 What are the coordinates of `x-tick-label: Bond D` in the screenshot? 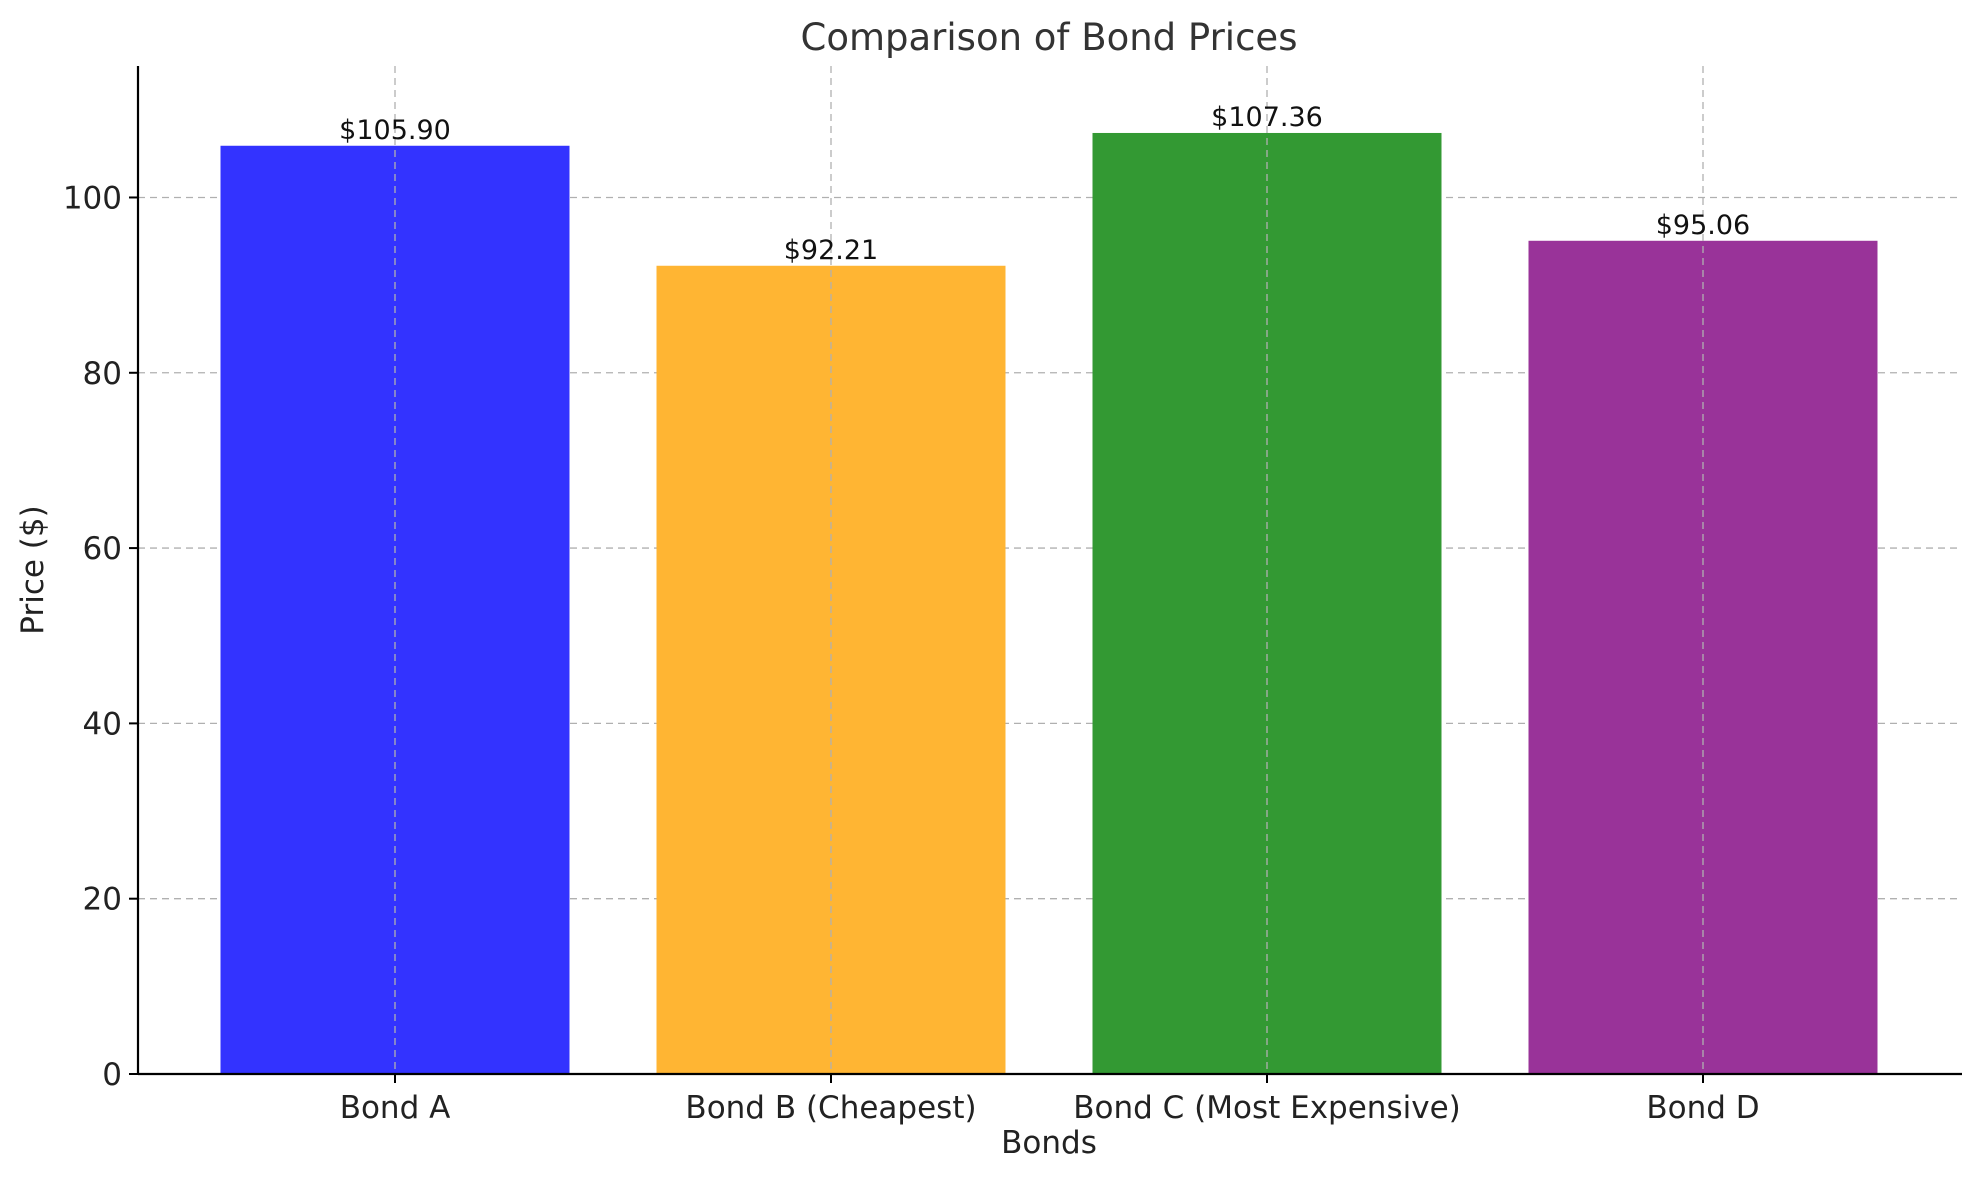 It's located at (1702, 1108).